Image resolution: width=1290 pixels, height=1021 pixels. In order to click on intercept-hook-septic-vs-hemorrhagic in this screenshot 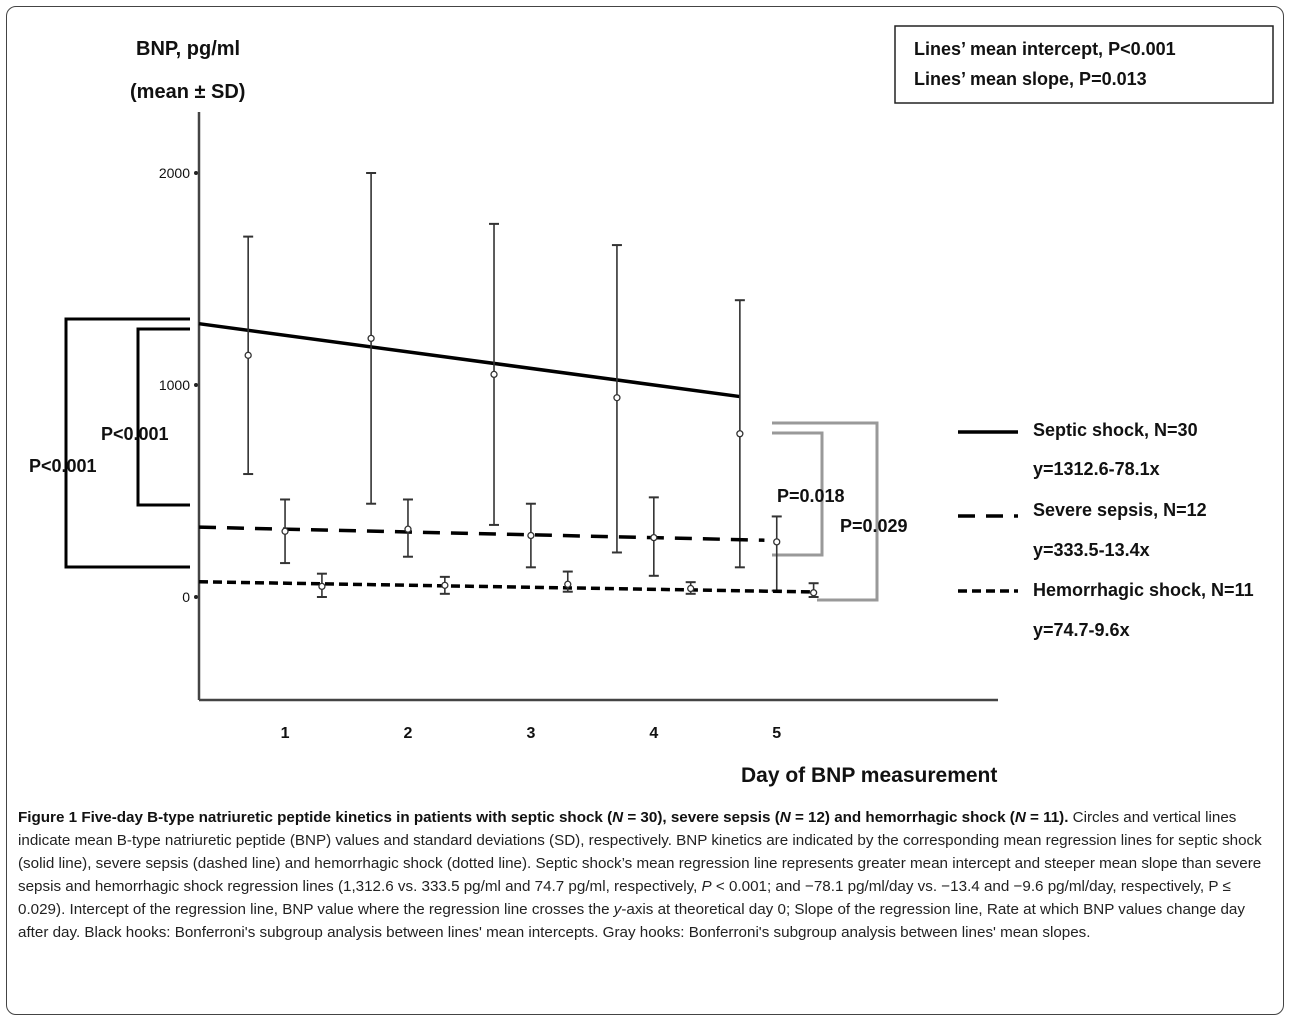, I will do `click(127, 443)`.